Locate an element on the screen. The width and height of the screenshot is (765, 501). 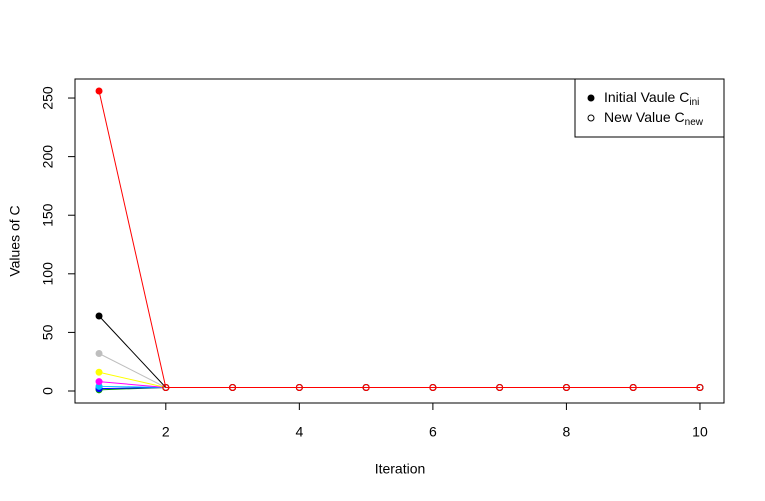
y-tick-label: 100 is located at coordinates (48, 274).